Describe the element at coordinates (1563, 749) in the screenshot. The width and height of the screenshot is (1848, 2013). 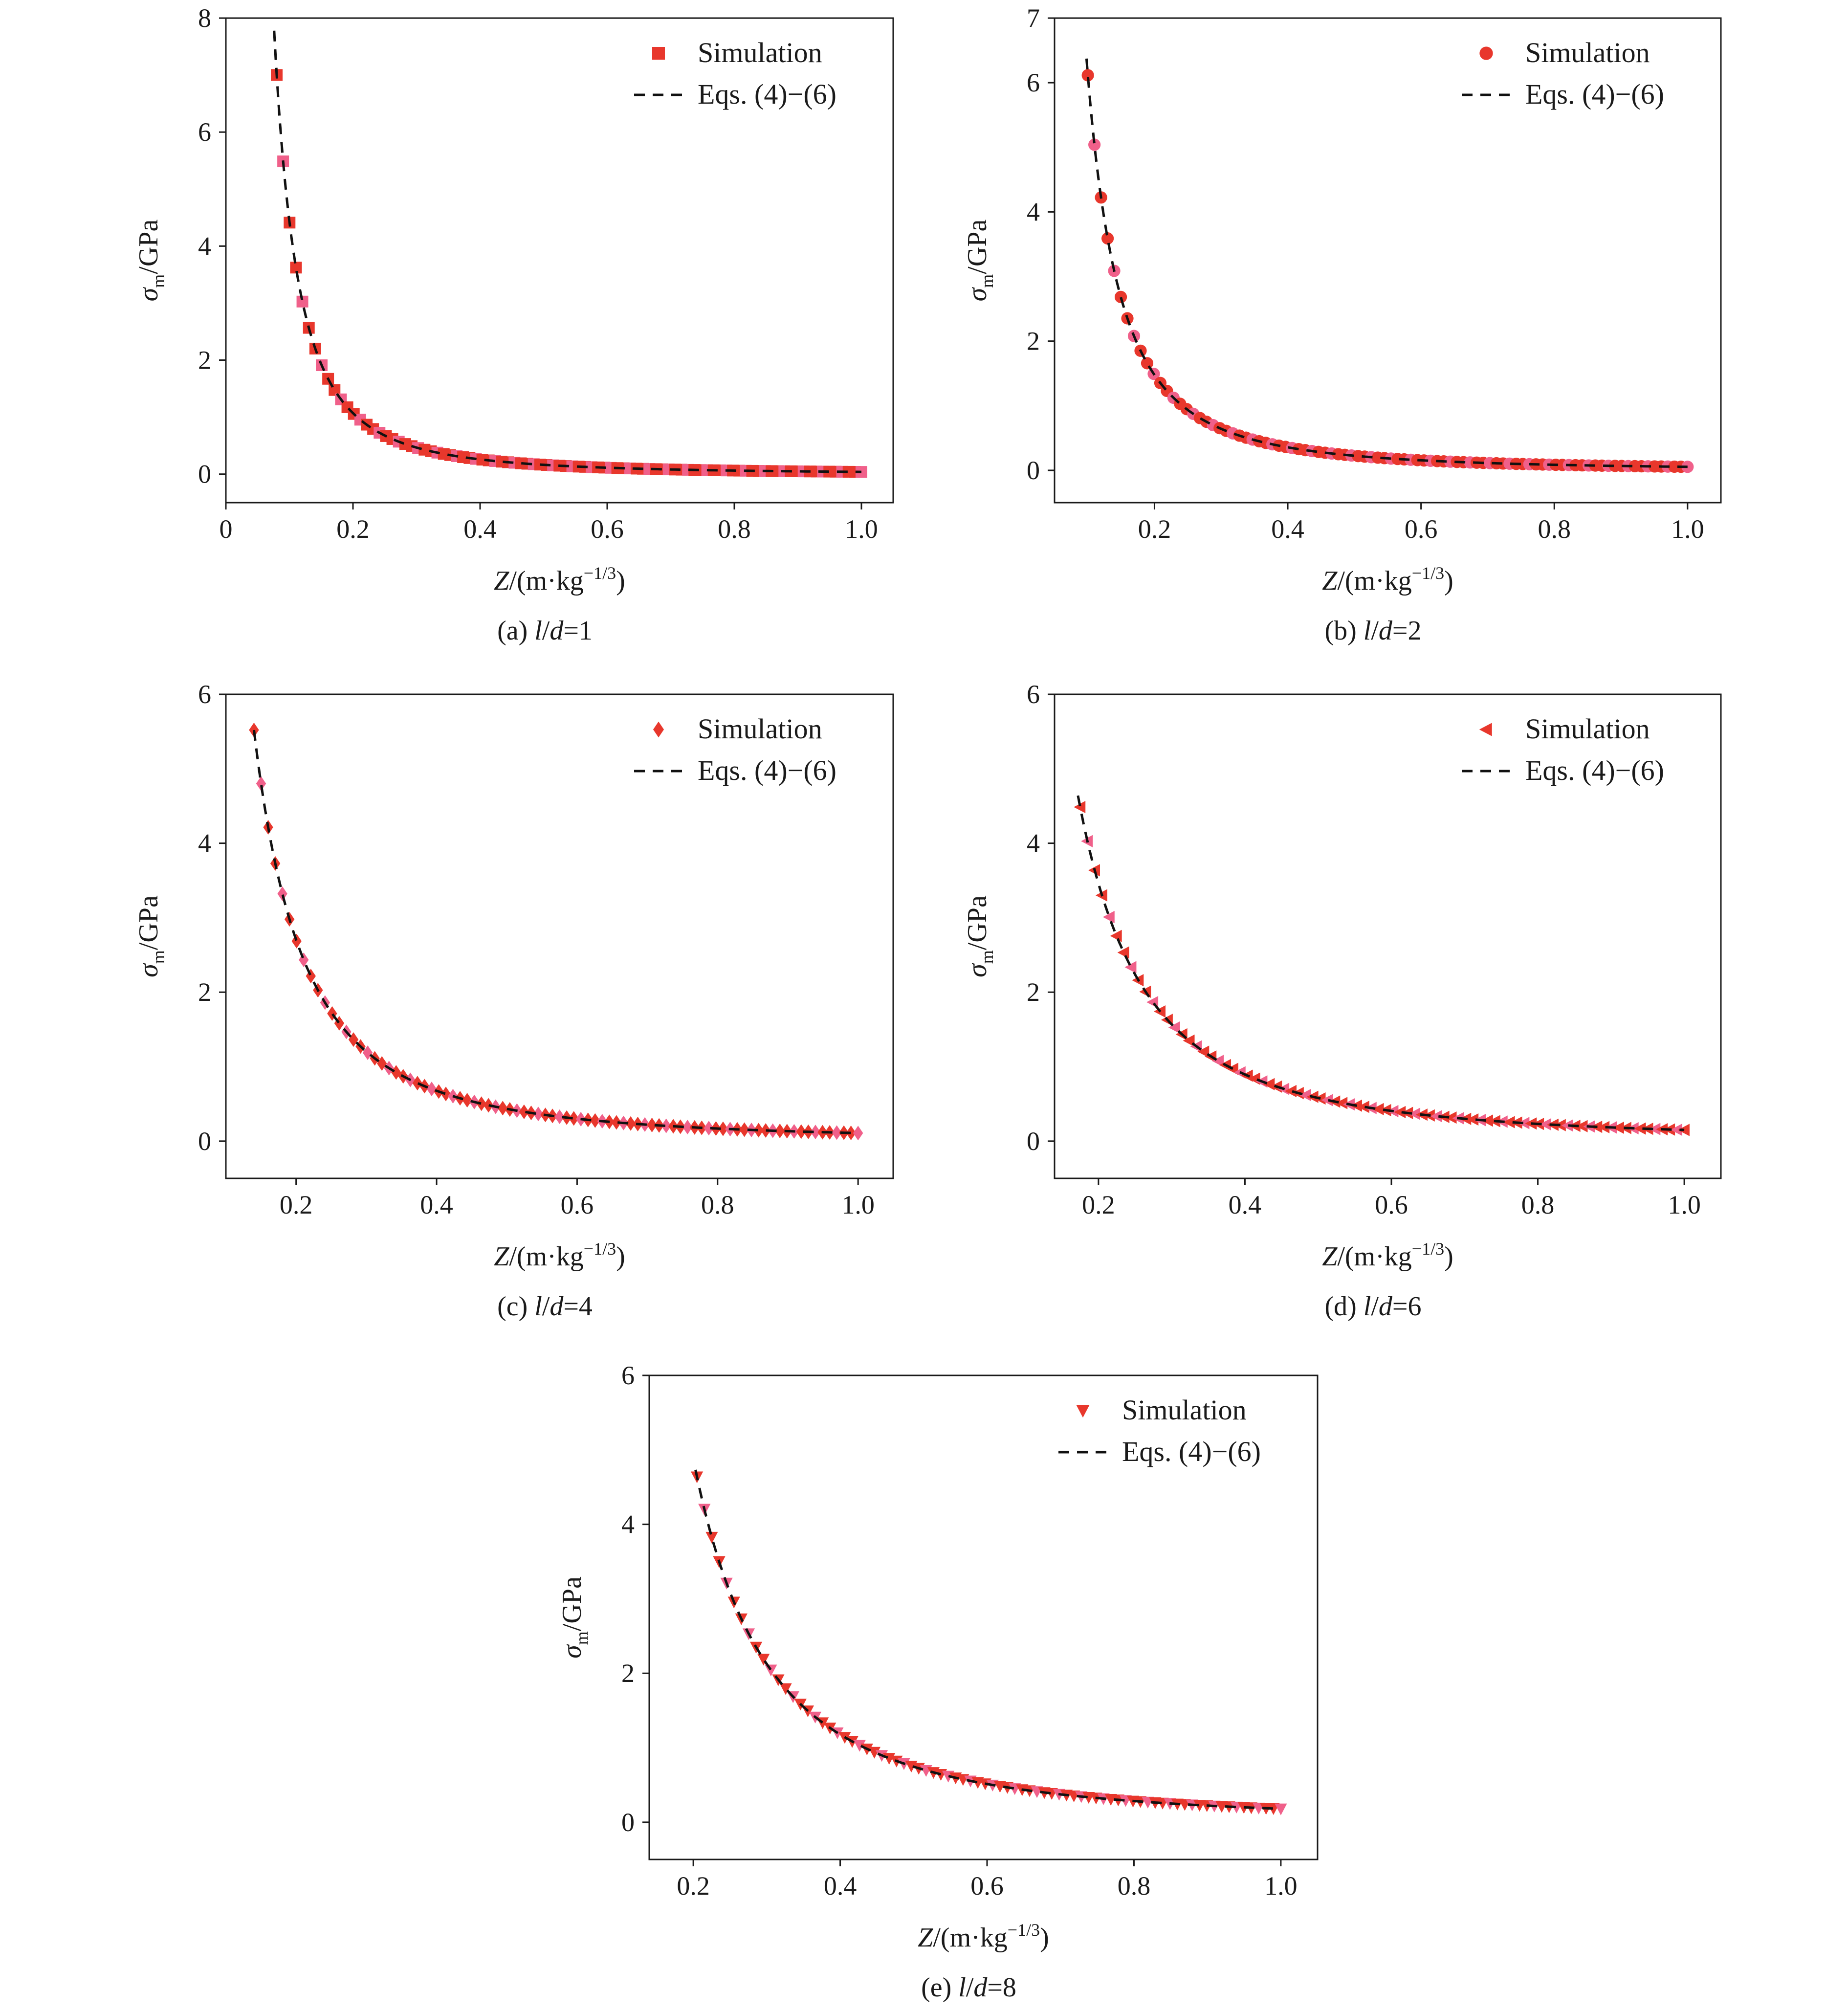
I see `legend: Simulation Eqs. (4)−(6)` at that location.